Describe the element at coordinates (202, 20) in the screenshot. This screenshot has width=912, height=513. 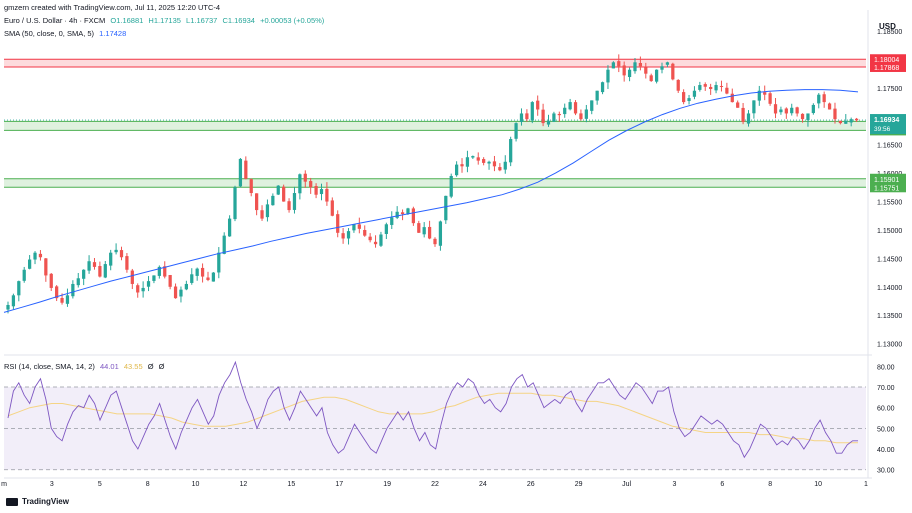
I see `ohlc-low: L1.16737` at that location.